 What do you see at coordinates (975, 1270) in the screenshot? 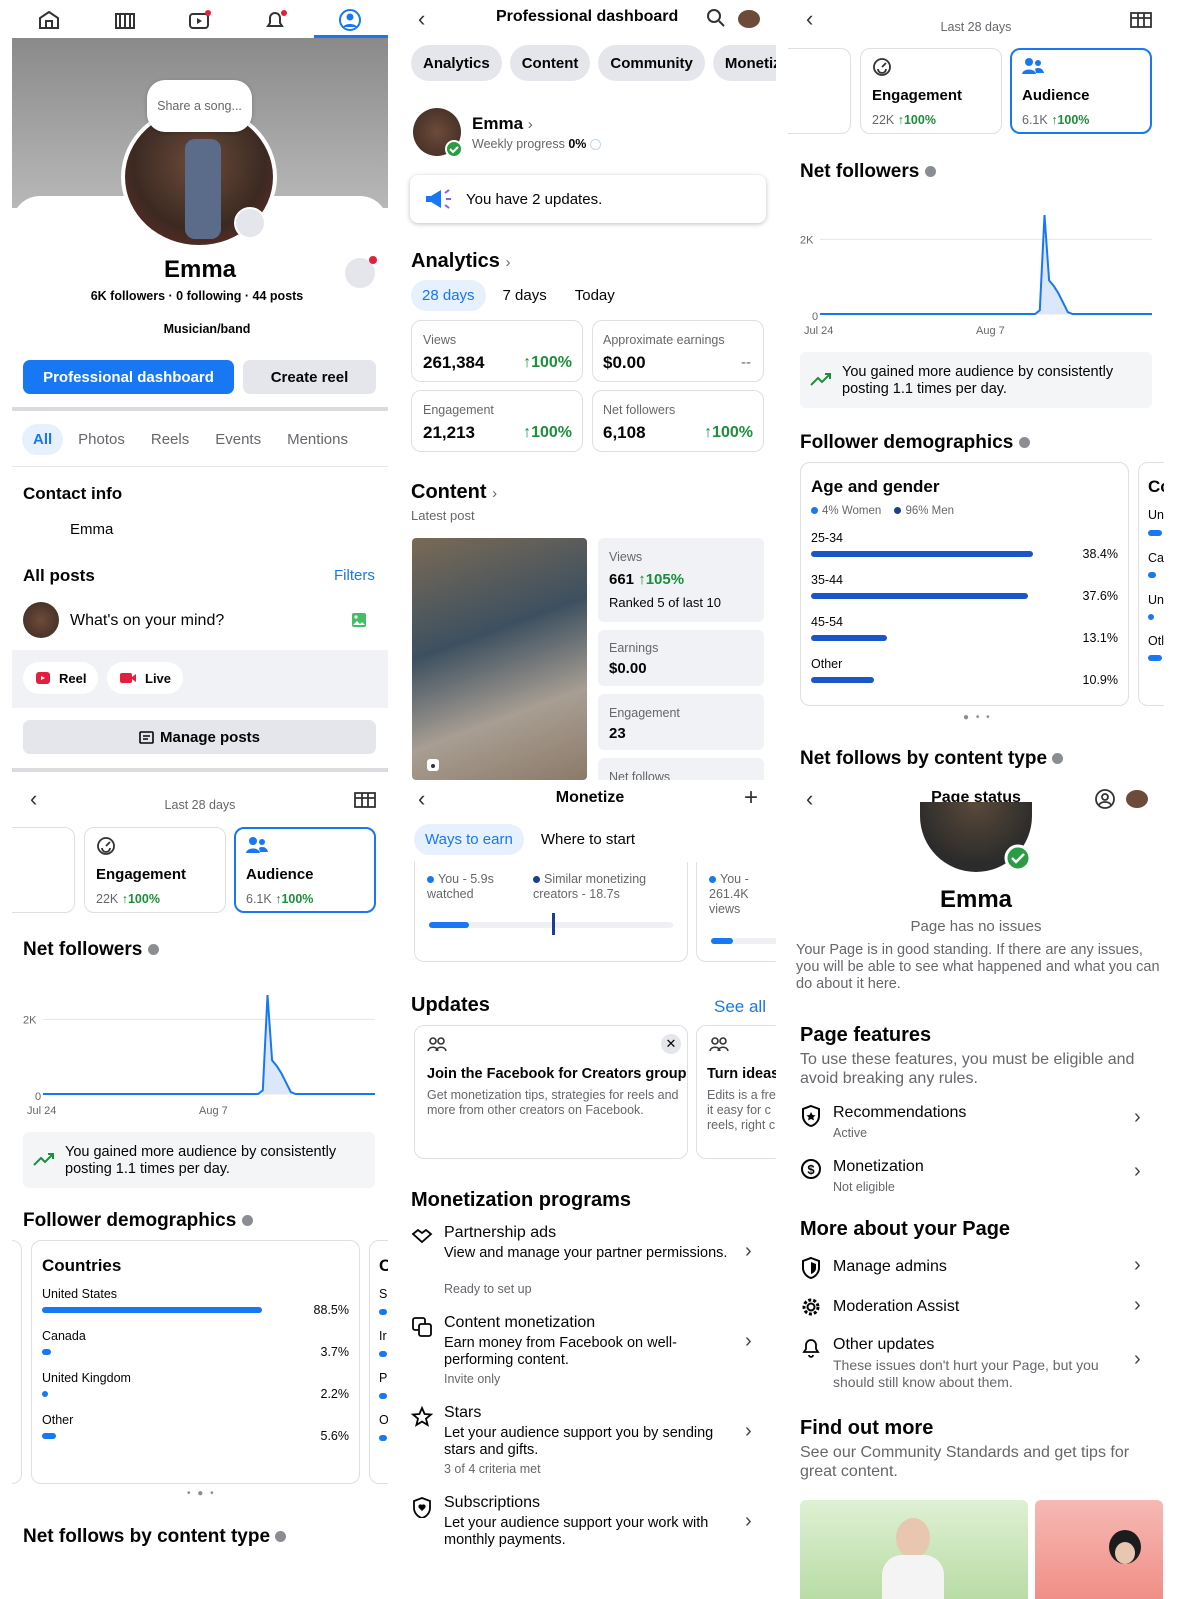
I see `more-row-manage-admins: Manage admins ›` at bounding box center [975, 1270].